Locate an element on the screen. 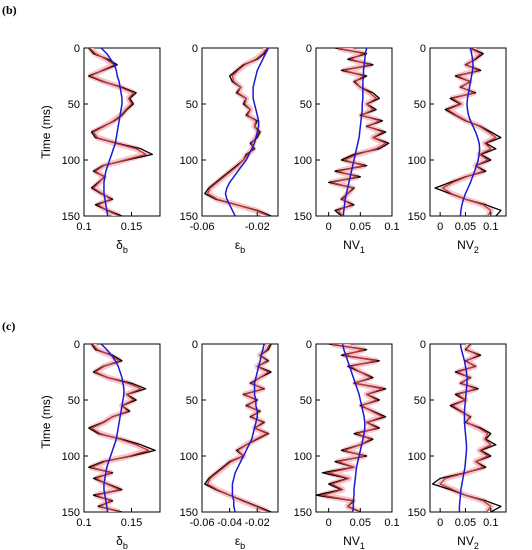 The width and height of the screenshot is (532, 550). x-axis-label-c-3: NV1 is located at coordinates (354, 542).